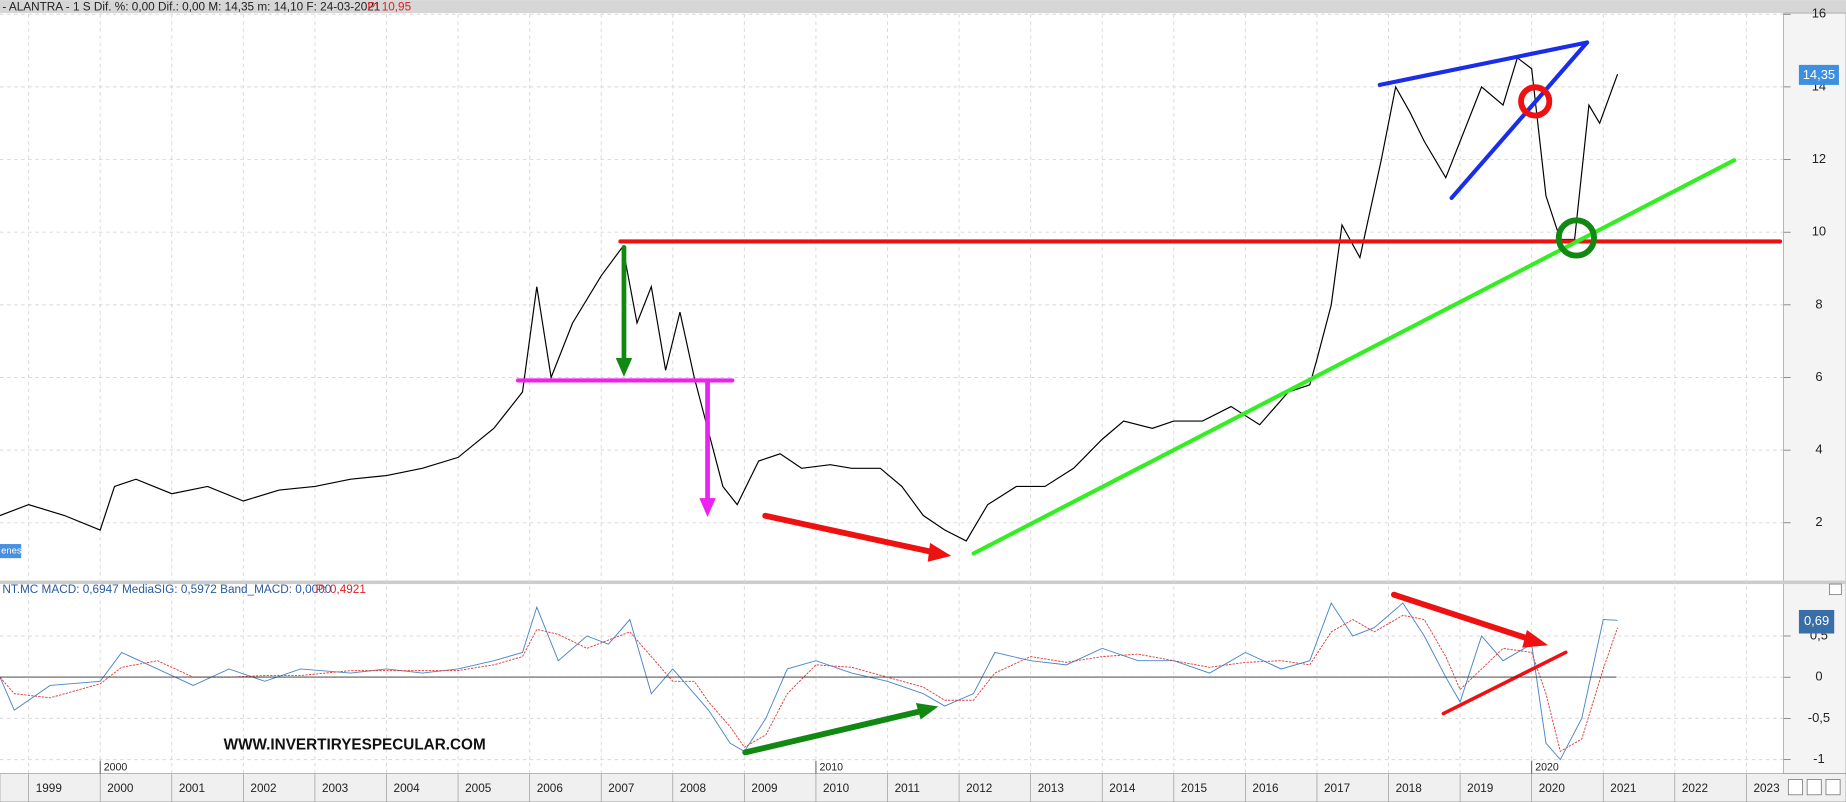 The image size is (1846, 802). I want to click on price-tag: 14,35, so click(1819, 74).